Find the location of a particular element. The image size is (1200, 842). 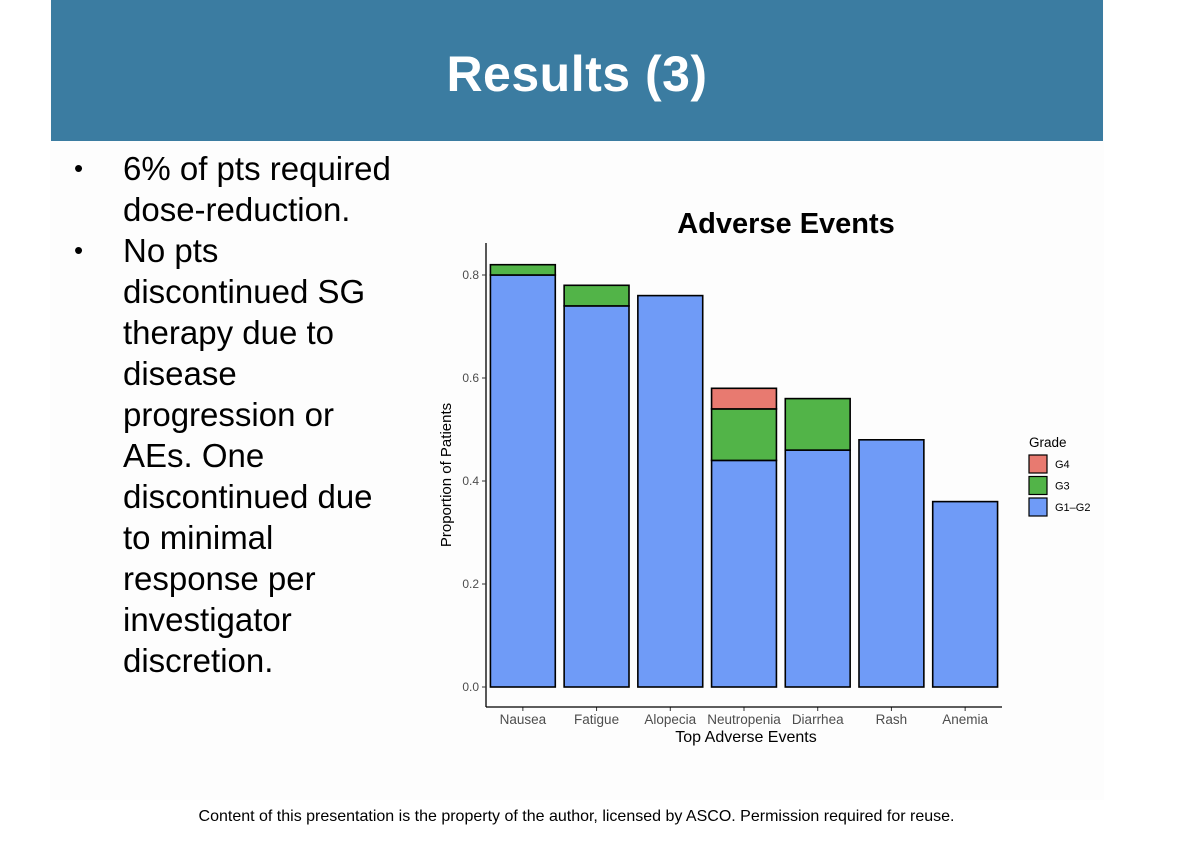

y-axis-label: Proportion of Patients is located at coordinates (446, 475).